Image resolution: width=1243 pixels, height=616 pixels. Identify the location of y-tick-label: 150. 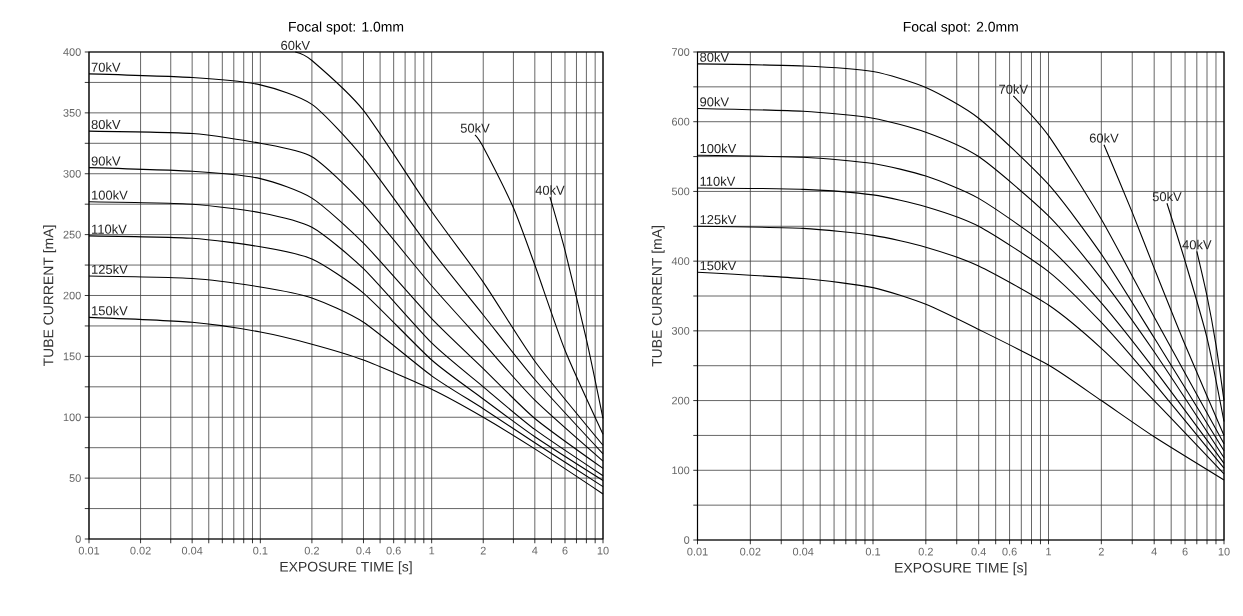
(72, 356).